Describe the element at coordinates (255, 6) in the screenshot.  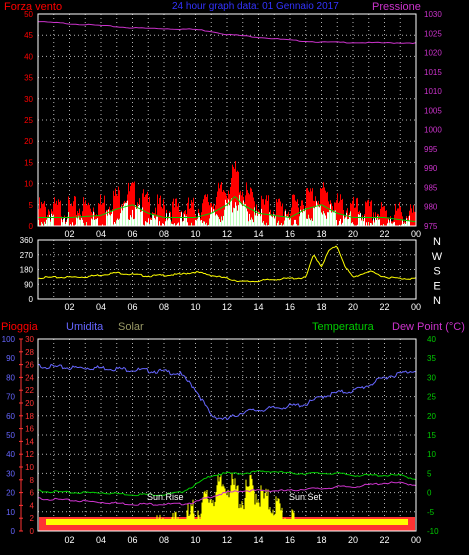
I see `chart-title: 24 hour graph data: 01 Gennaio 2017` at that location.